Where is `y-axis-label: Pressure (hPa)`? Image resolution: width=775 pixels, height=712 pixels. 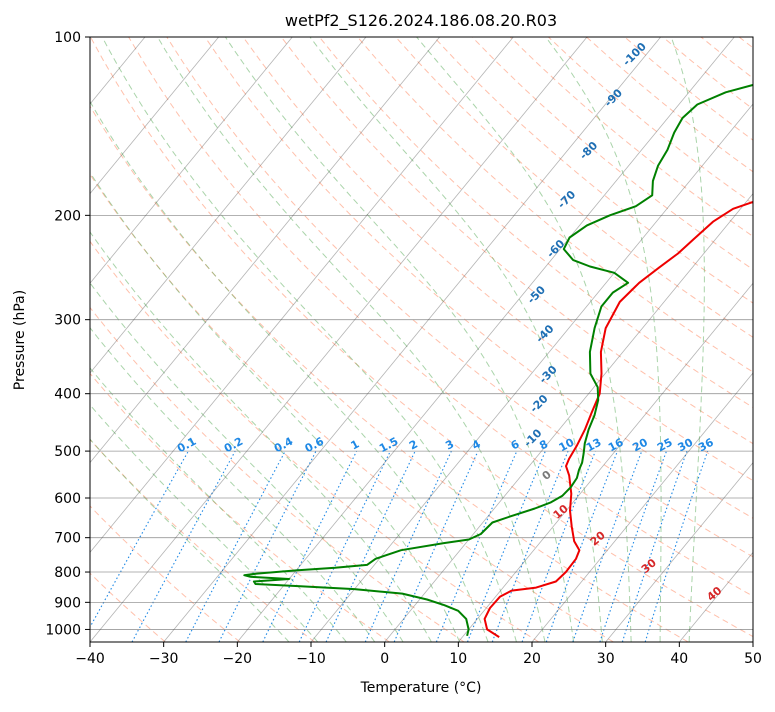
y-axis-label: Pressure (hPa) is located at coordinates (20, 340).